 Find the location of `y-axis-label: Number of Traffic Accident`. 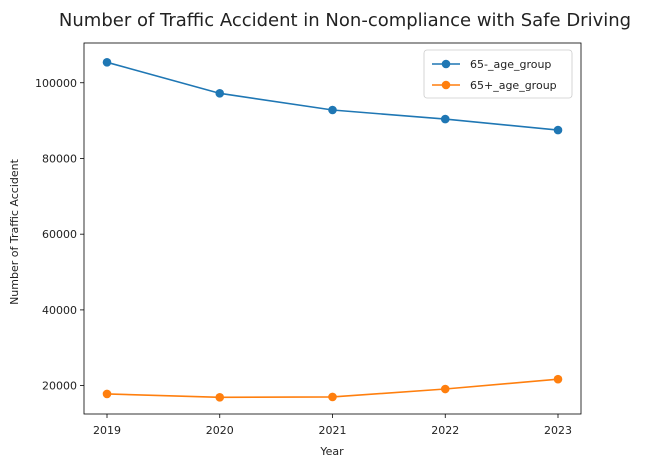

y-axis-label: Number of Traffic Accident is located at coordinates (14, 231).